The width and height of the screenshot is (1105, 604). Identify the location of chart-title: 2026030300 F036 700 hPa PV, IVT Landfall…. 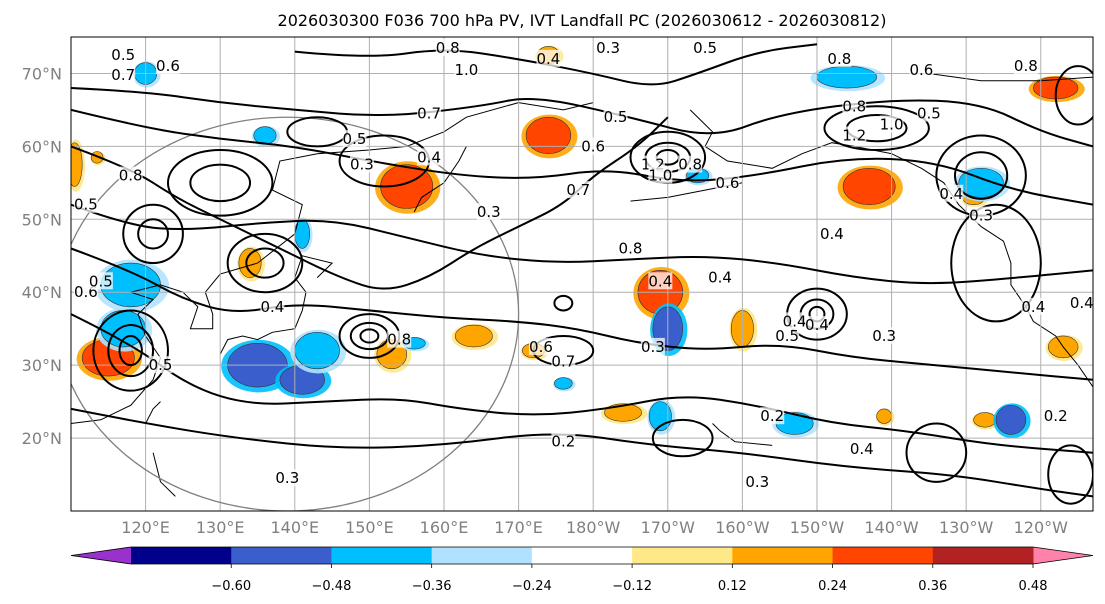
(582, 20).